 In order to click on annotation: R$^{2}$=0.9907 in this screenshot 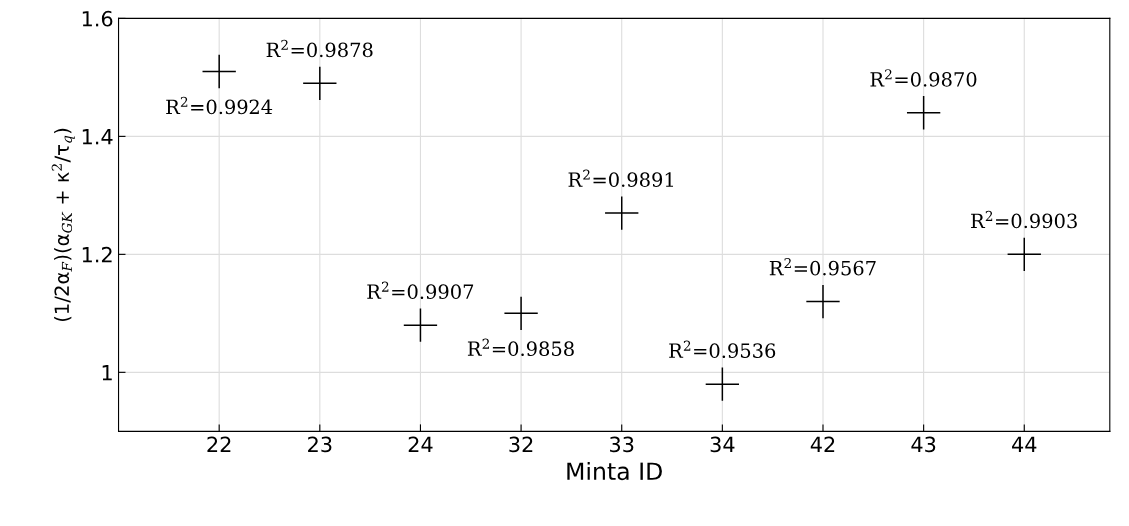, I will do `click(420, 290)`.